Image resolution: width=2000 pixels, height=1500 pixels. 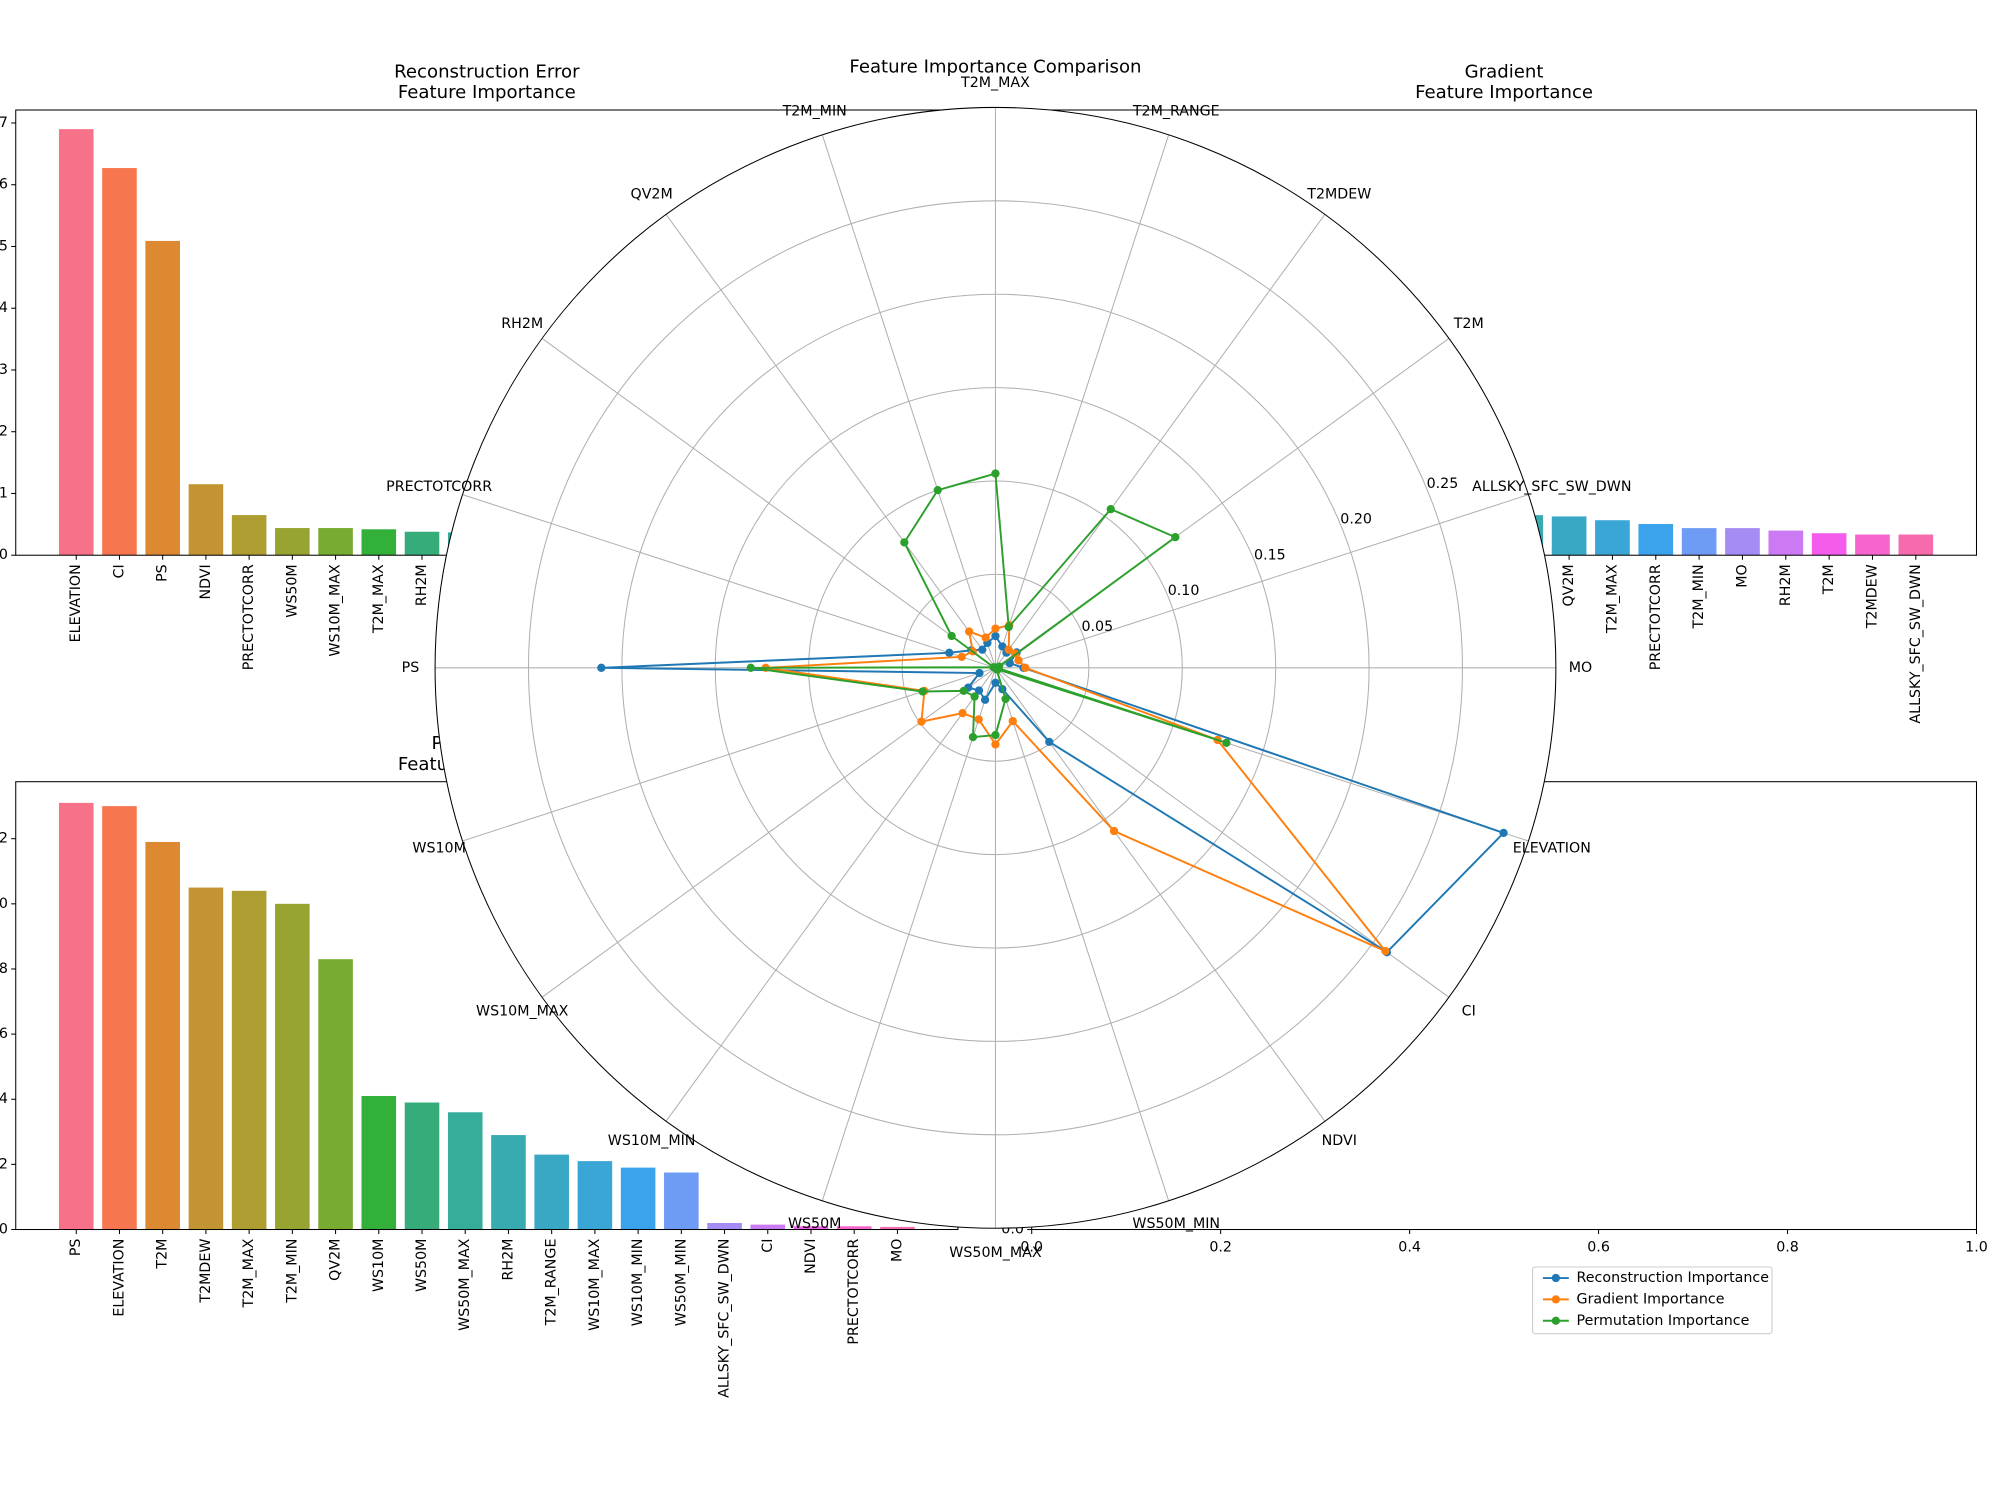 I want to click on x-tick-label: 0.4, so click(x=1409, y=1248).